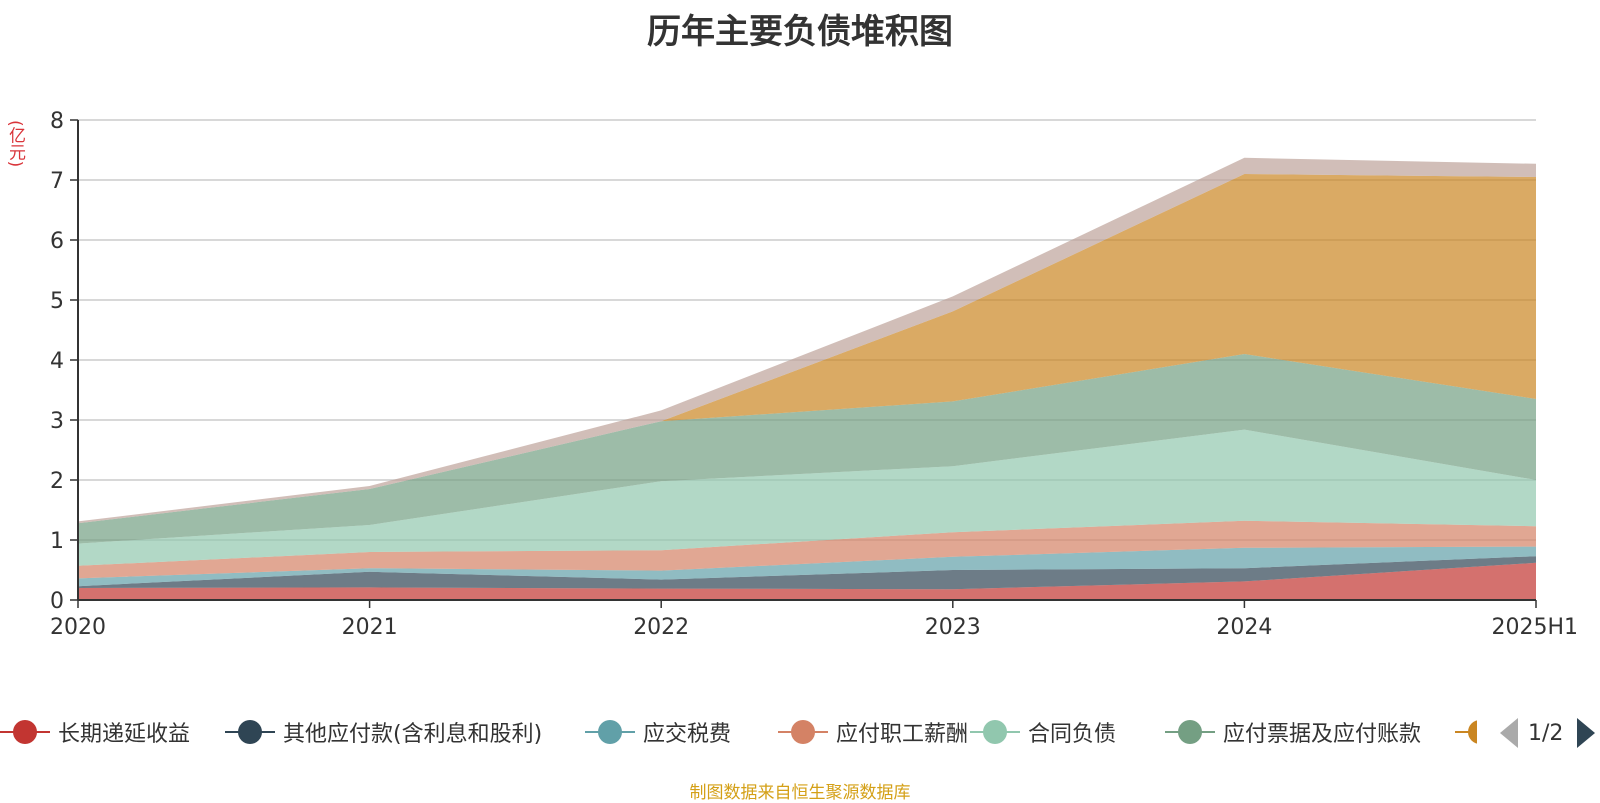 The height and width of the screenshot is (803, 1600). Describe the element at coordinates (57, 301) in the screenshot. I see `y-tick-label: 5` at that location.